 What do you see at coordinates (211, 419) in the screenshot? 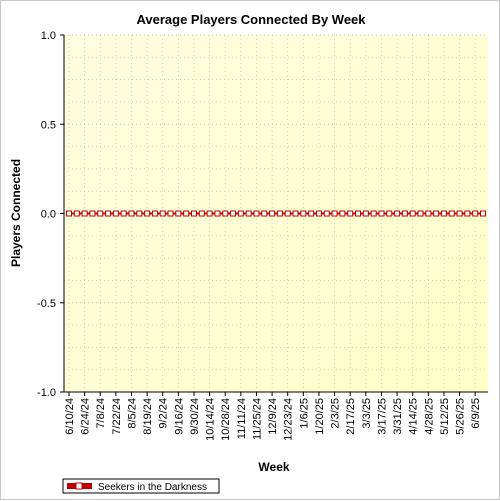
I see `x-tick-label: 10/14/24` at bounding box center [211, 419].